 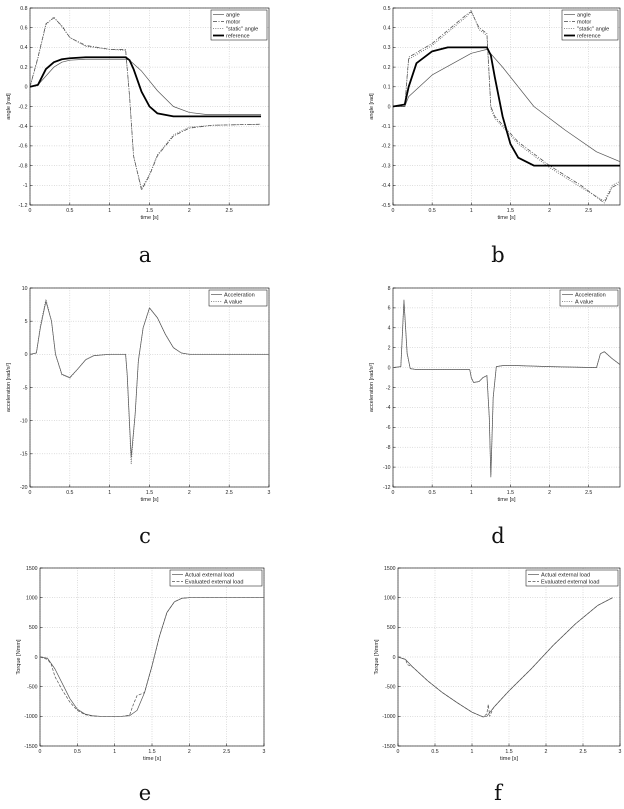 I want to click on y-tick-label: -0.8, so click(x=23, y=166).